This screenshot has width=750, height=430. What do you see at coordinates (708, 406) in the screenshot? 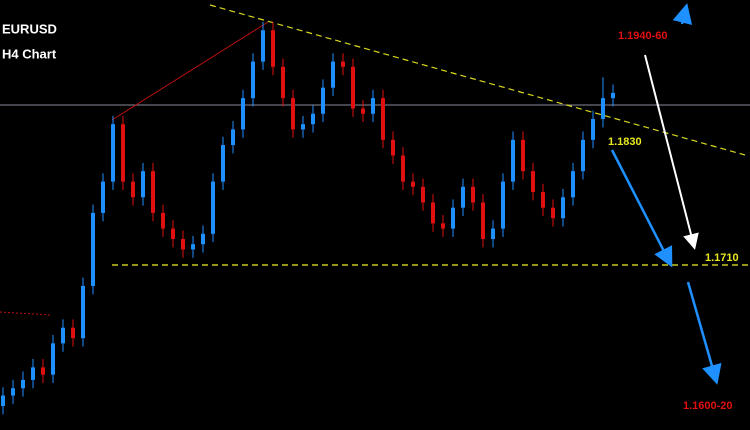
I see `target-label: 1.1600-20` at bounding box center [708, 406].